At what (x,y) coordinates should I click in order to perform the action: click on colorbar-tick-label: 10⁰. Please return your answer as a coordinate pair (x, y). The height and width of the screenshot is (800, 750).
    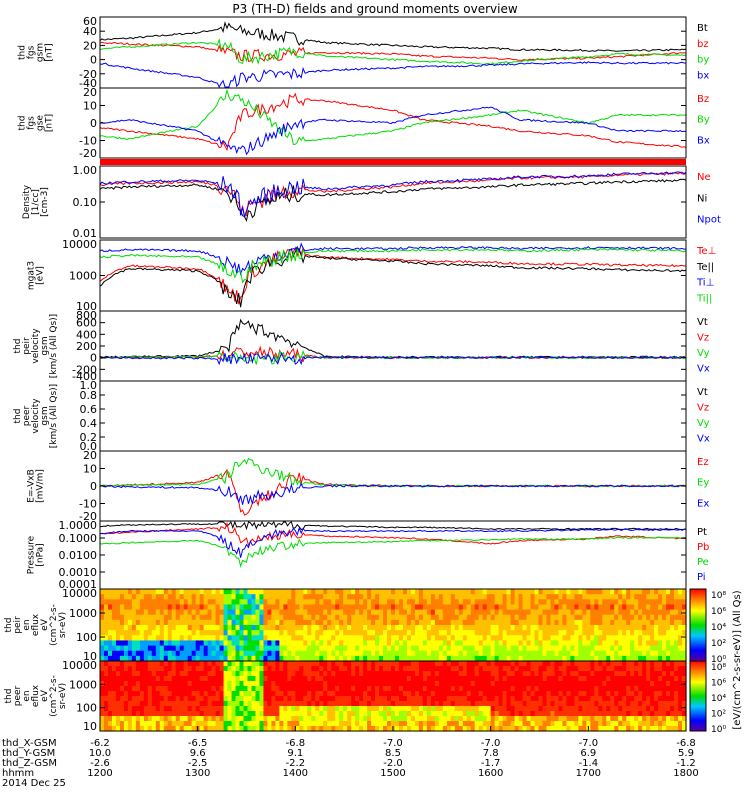
    Looking at the image, I should click on (718, 660).